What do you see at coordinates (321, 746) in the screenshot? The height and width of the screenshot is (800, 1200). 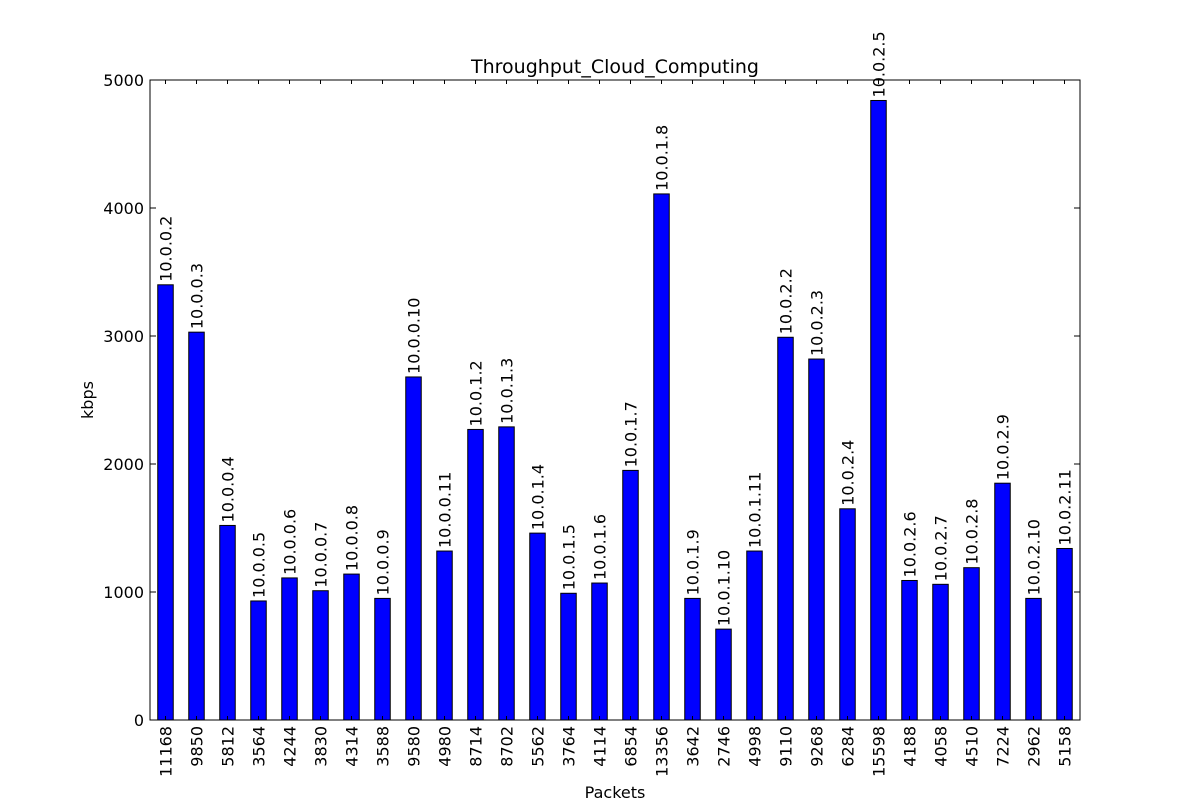 I see `x-tick-label-5: 3830` at bounding box center [321, 746].